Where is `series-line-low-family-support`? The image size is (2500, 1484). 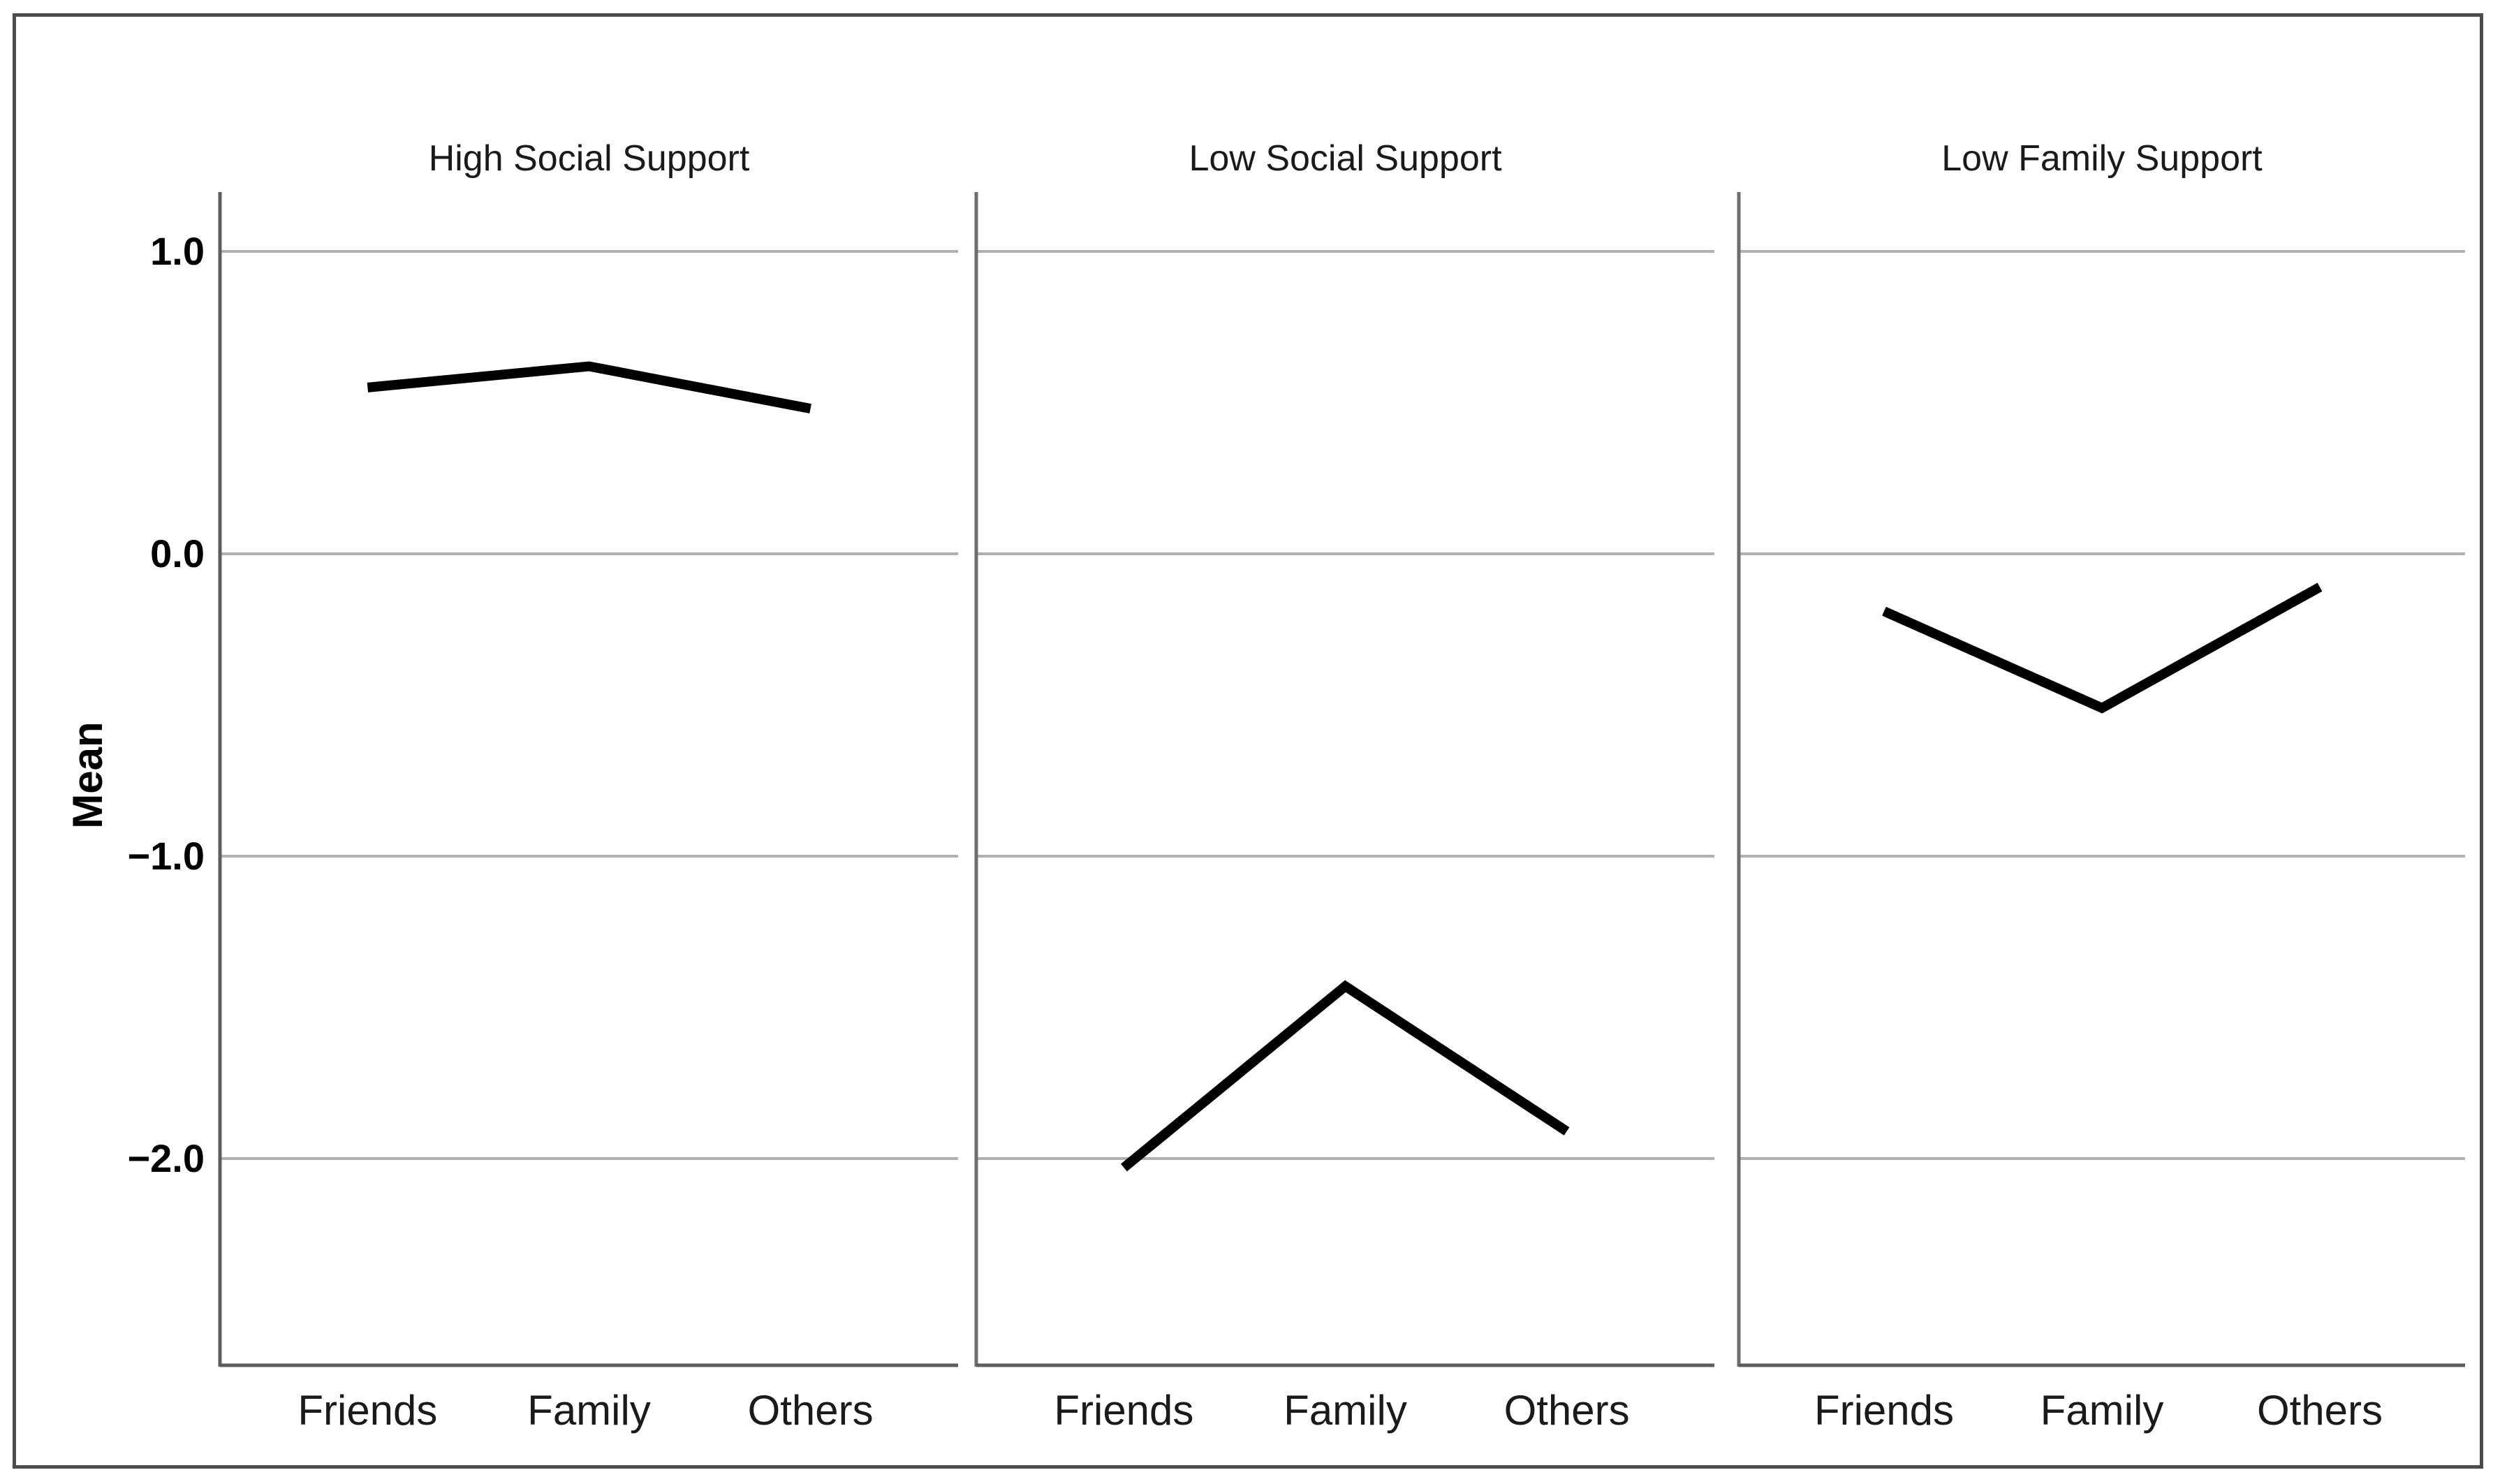 series-line-low-family-support is located at coordinates (2102, 648).